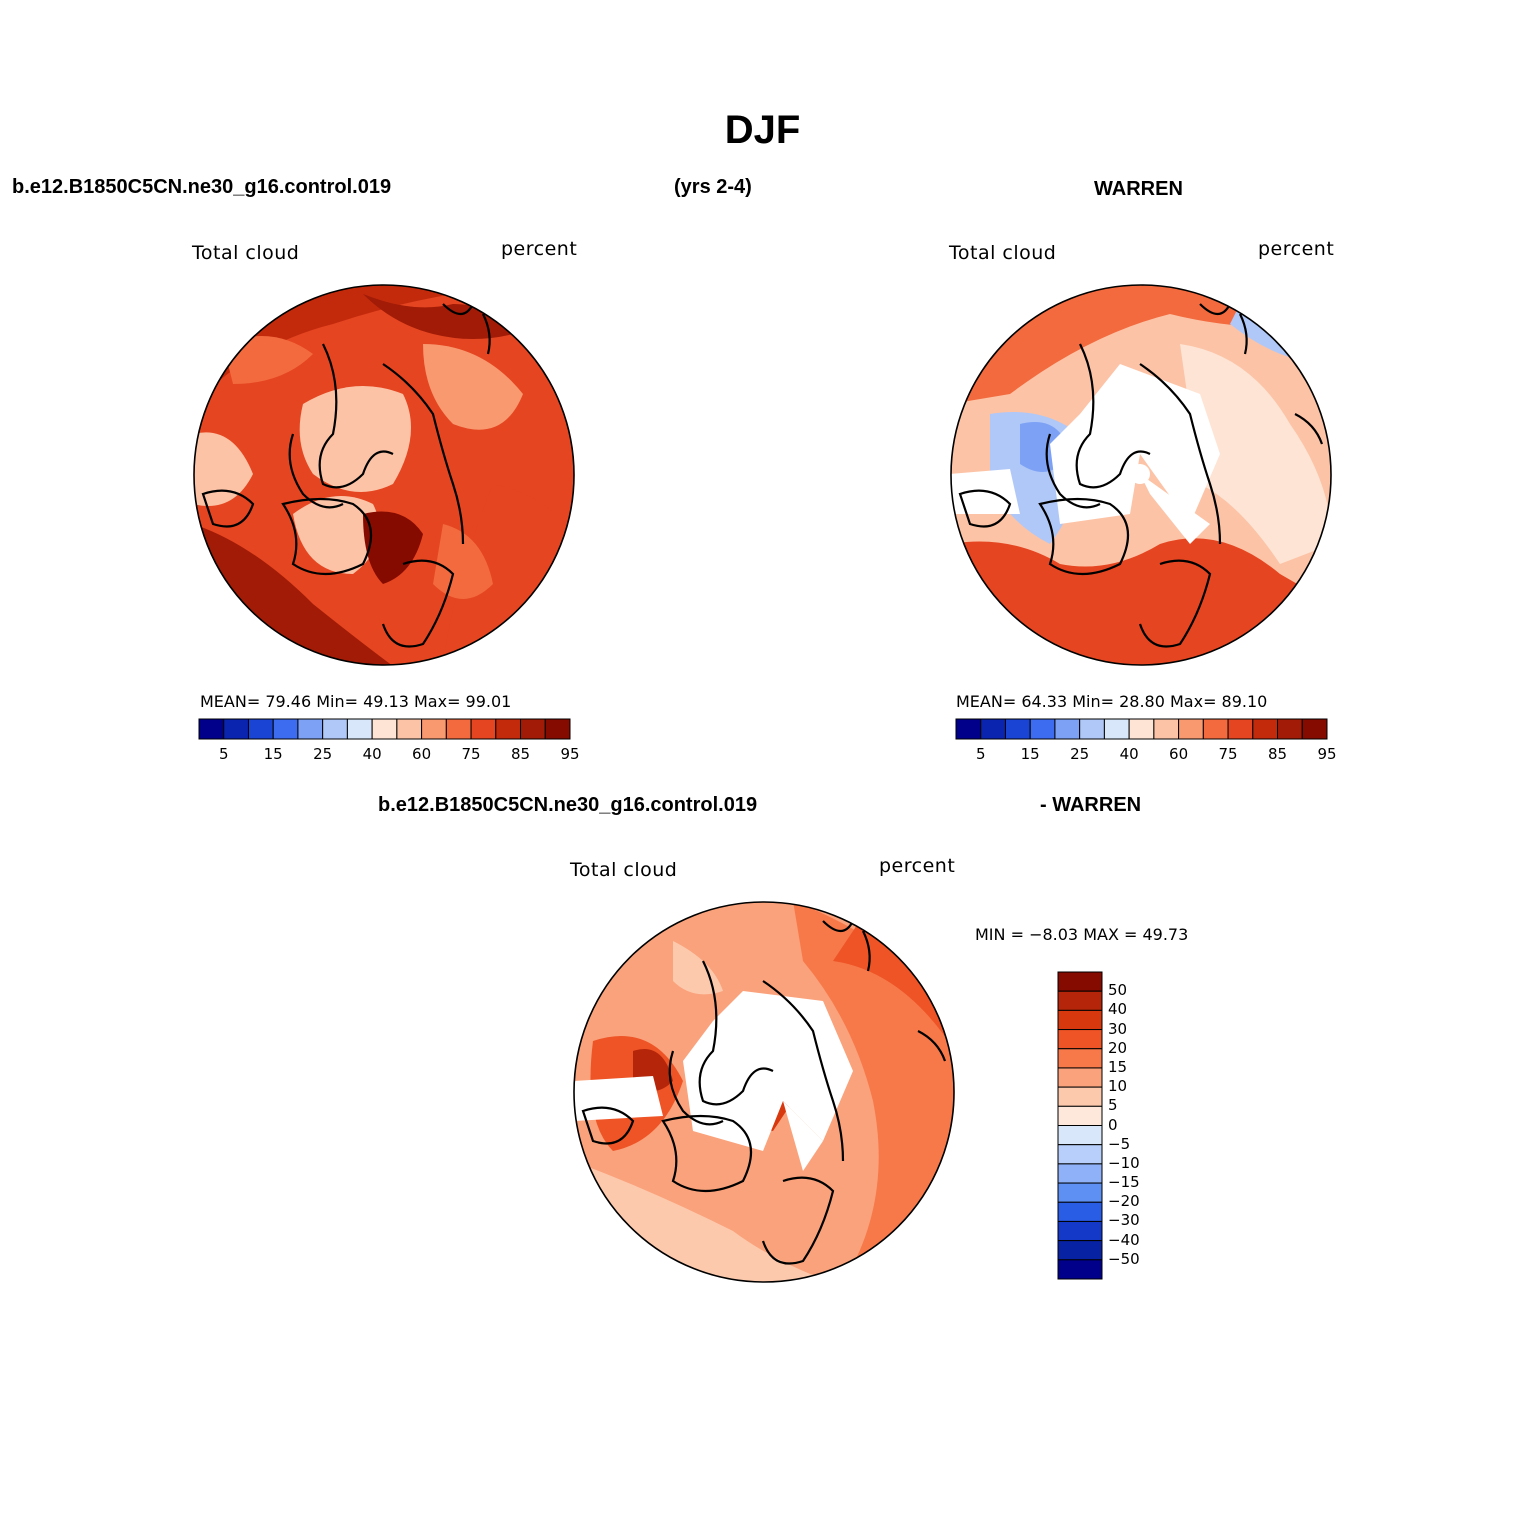 This screenshot has width=1525, height=1525. What do you see at coordinates (1091, 805) in the screenshot?
I see `diff-obs-name: - WARREN` at bounding box center [1091, 805].